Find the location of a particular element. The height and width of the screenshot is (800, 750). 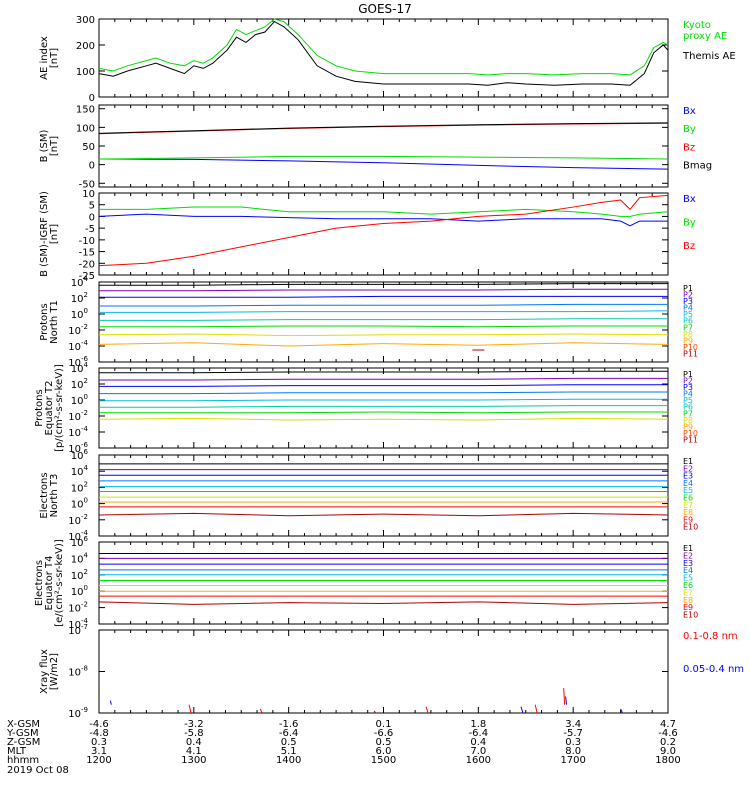

y-tick-label: -50 is located at coordinates (87, 184).